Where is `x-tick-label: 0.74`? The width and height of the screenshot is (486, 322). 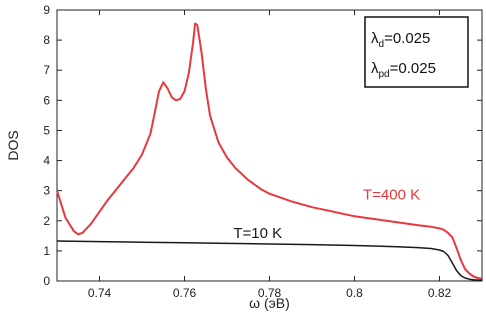
x-tick-label: 0.74 is located at coordinates (100, 293).